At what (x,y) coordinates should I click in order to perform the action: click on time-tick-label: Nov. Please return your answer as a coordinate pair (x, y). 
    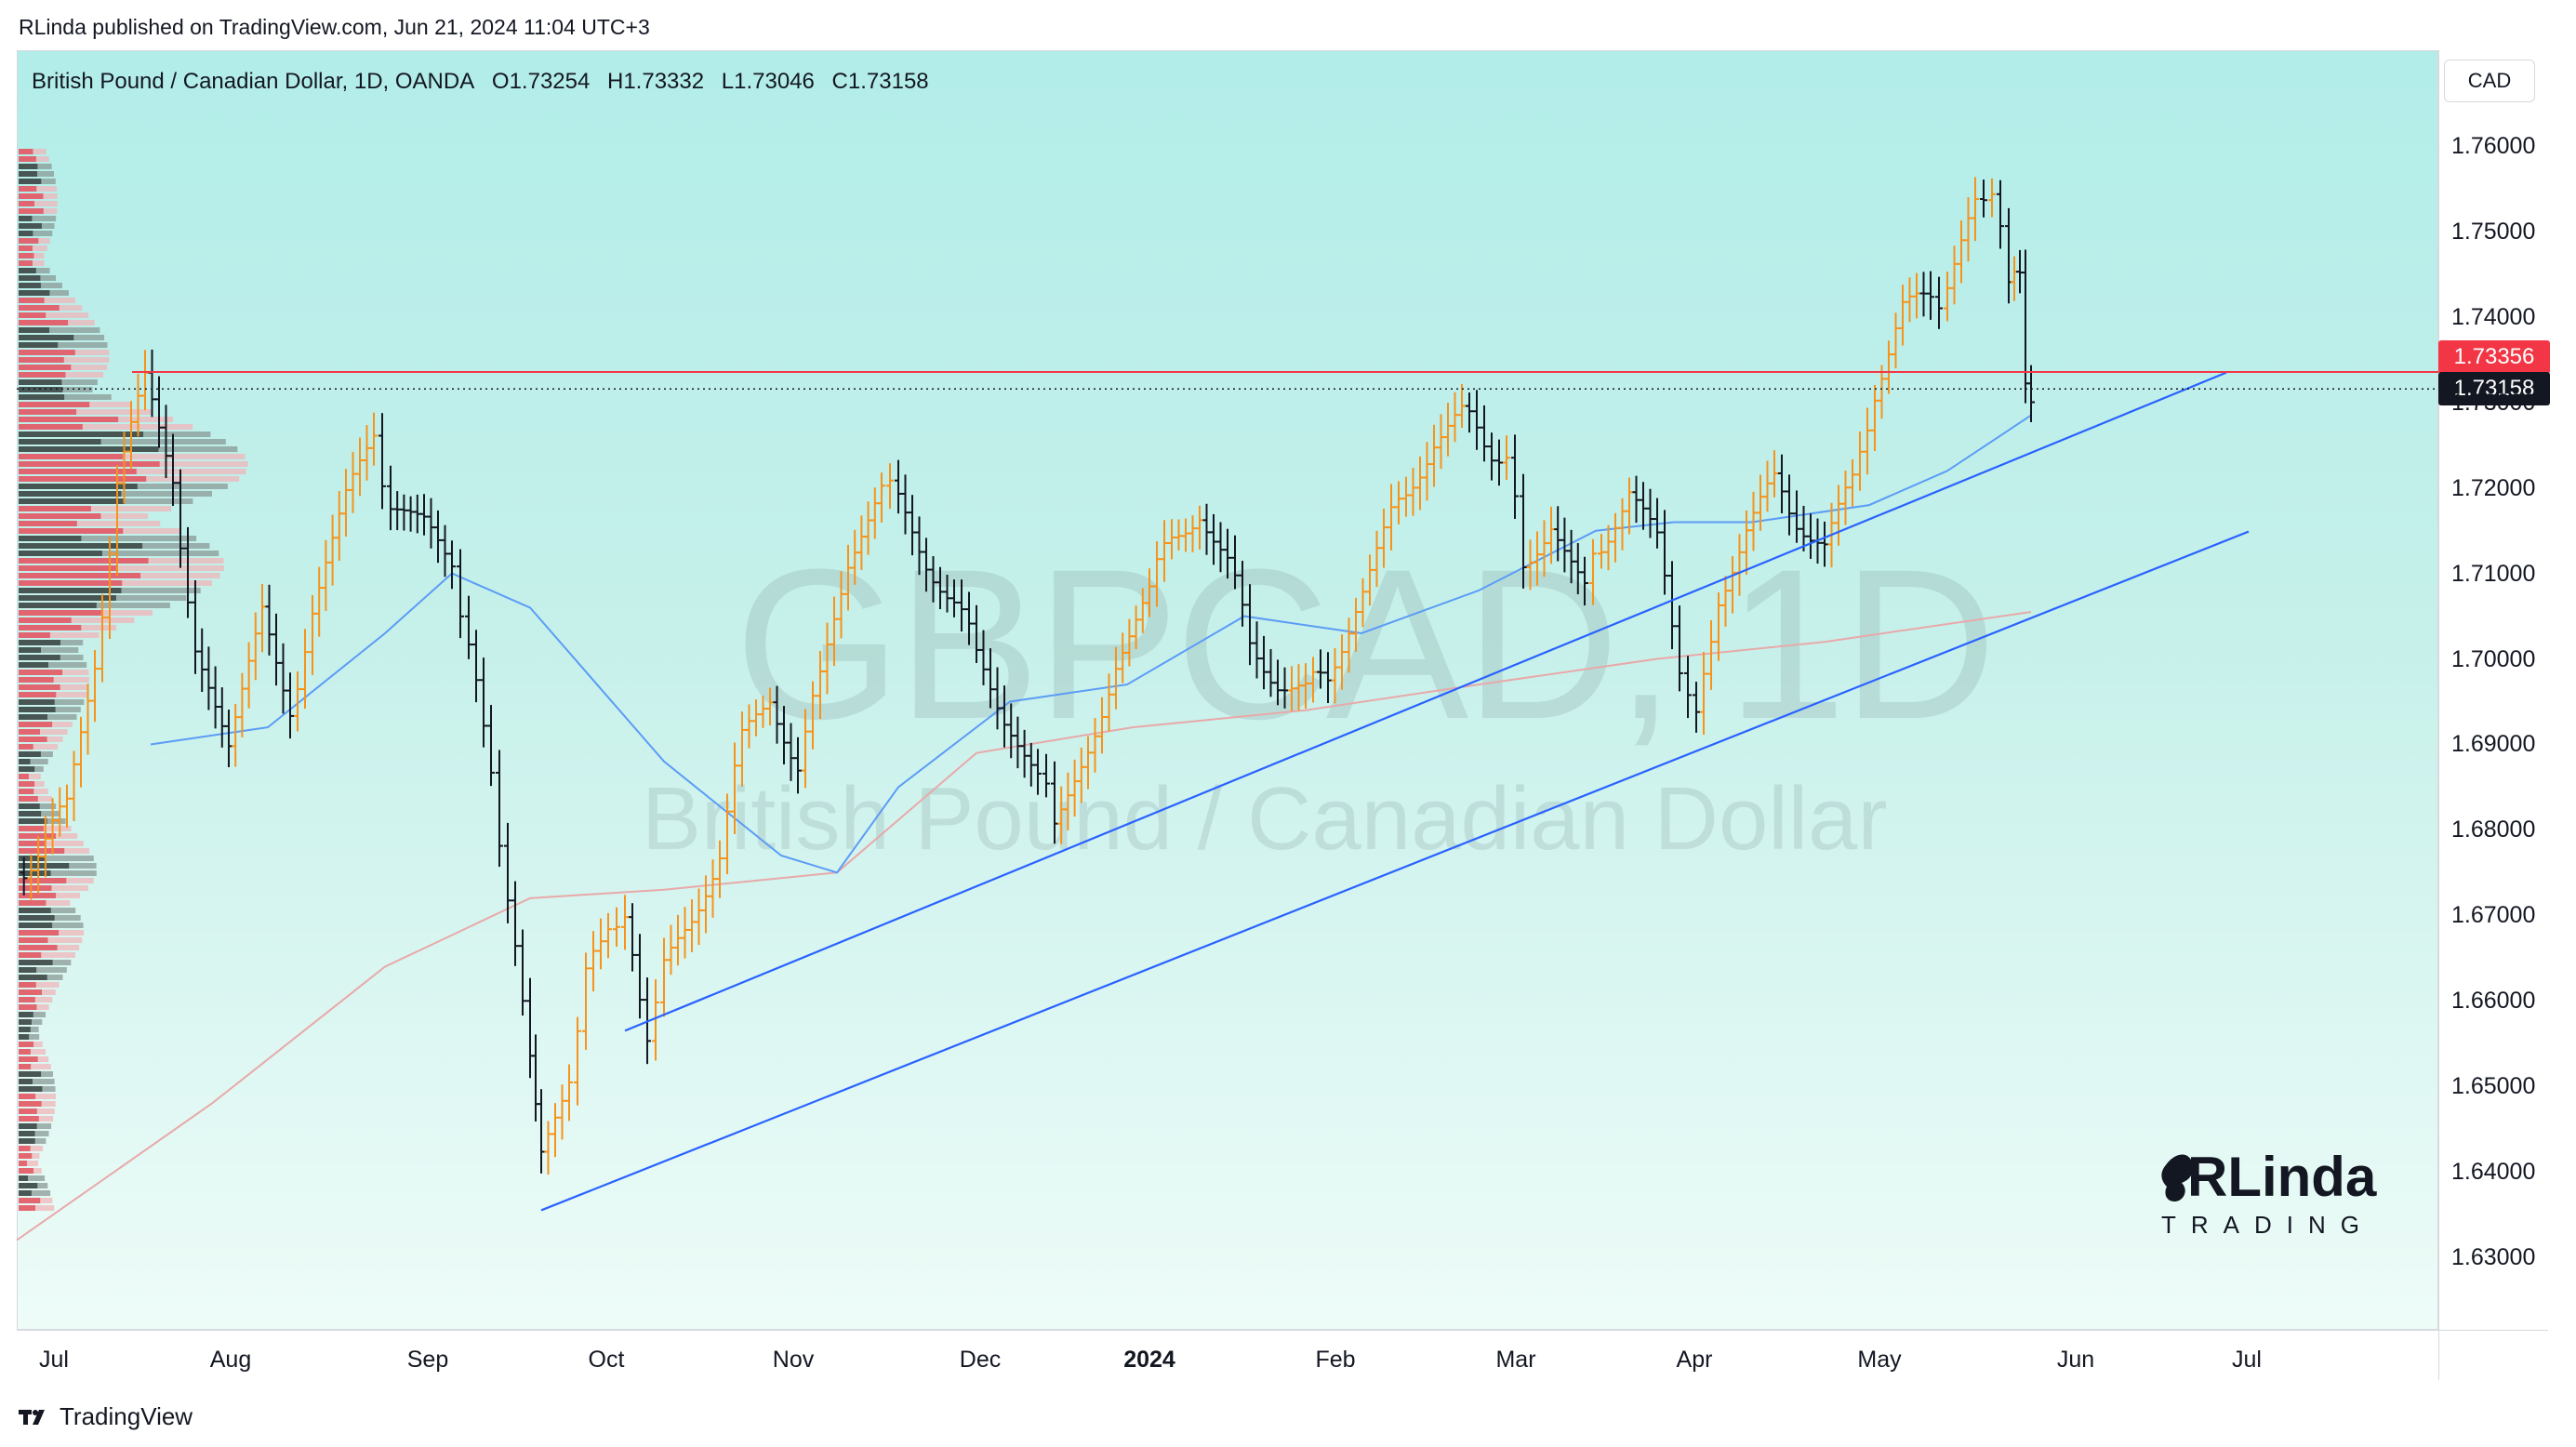
    Looking at the image, I should click on (793, 1360).